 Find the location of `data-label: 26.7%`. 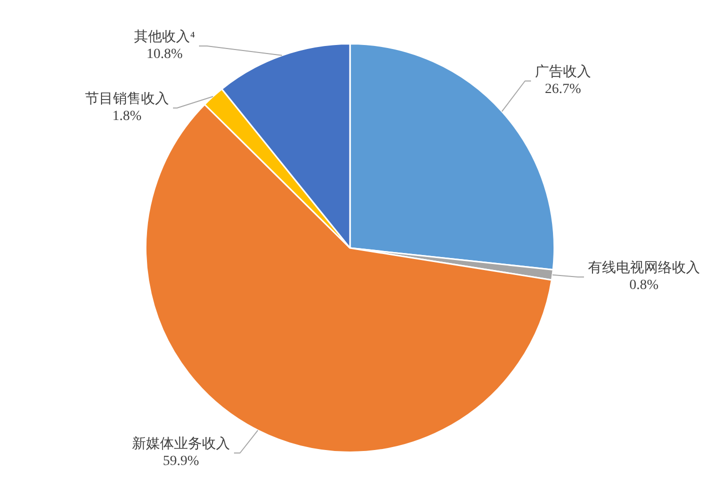

data-label: 26.7% is located at coordinates (563, 90).